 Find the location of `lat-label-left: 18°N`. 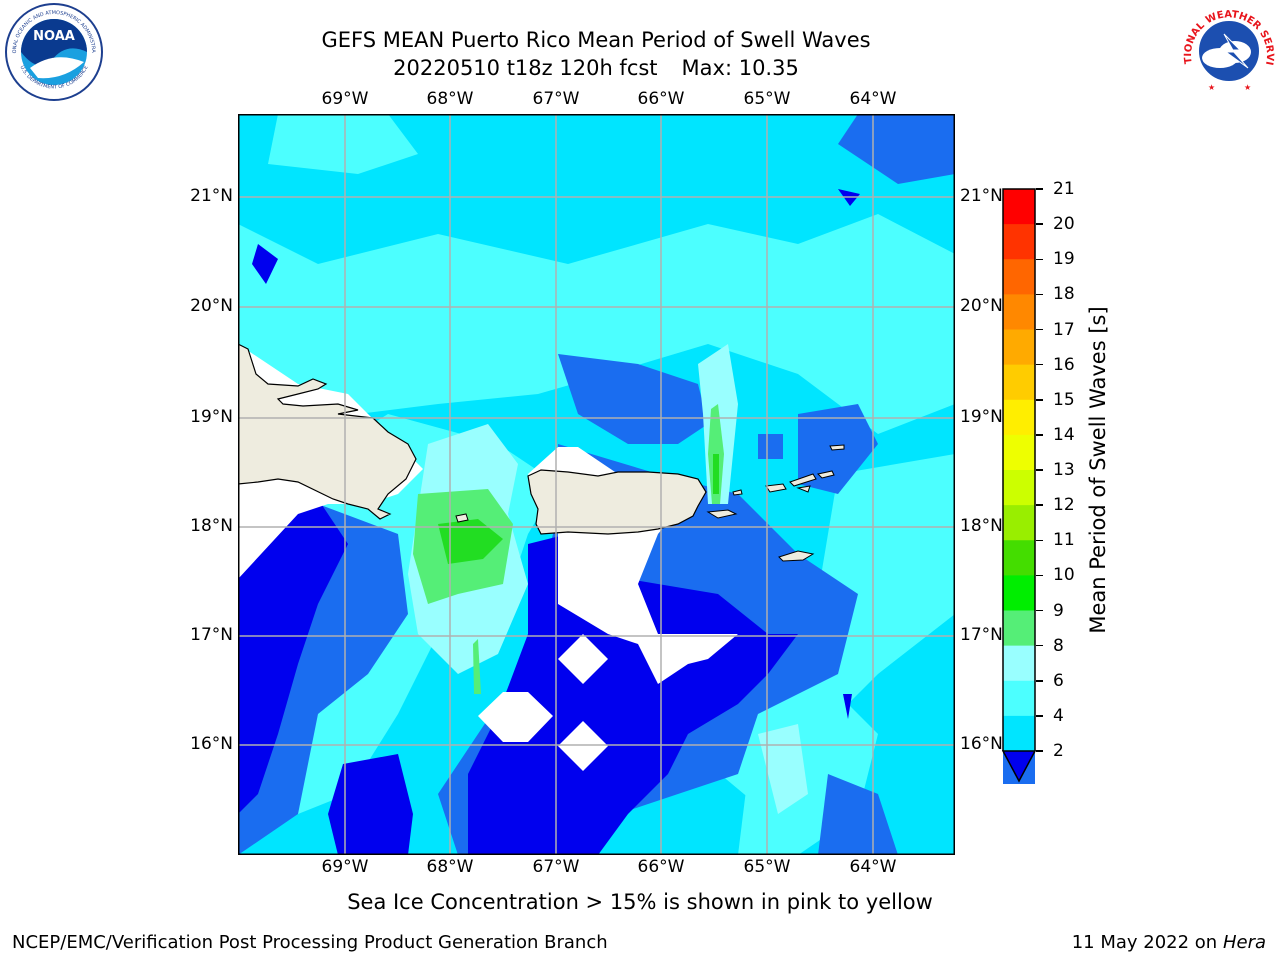

lat-label-left: 18°N is located at coordinates (211, 526).